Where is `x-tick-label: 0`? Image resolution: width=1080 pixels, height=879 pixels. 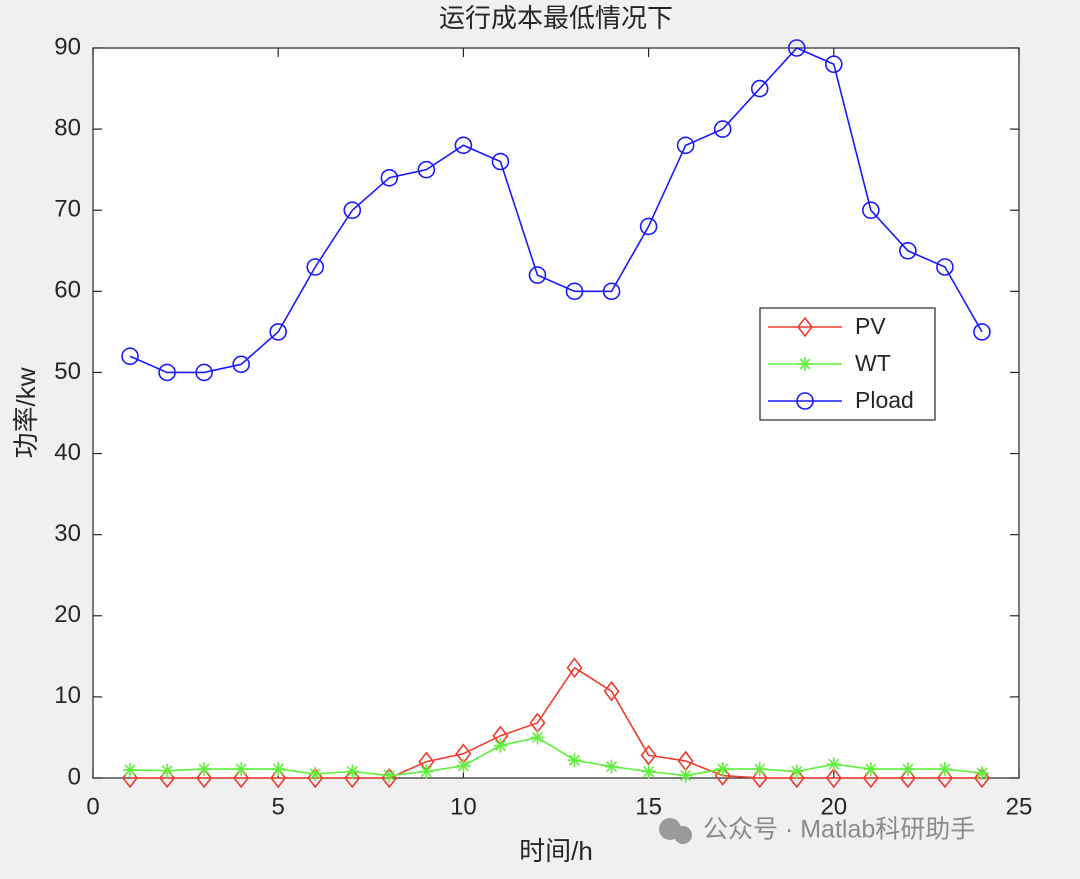 x-tick-label: 0 is located at coordinates (92, 806).